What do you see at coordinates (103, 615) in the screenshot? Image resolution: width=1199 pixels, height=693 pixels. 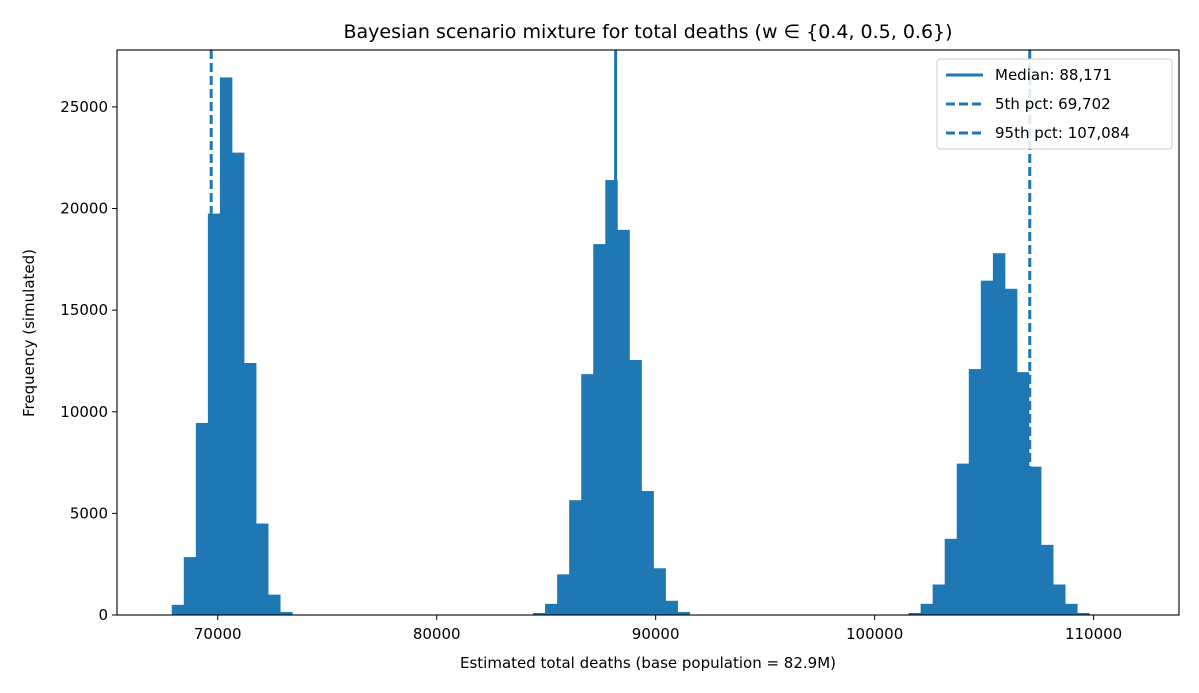 I see `y-tick-label-0: 0` at bounding box center [103, 615].